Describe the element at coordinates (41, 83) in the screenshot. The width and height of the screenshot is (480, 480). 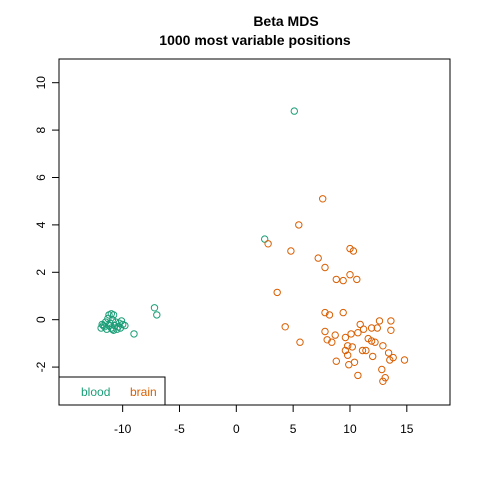
I see `y-tick-label-6: 10` at that location.